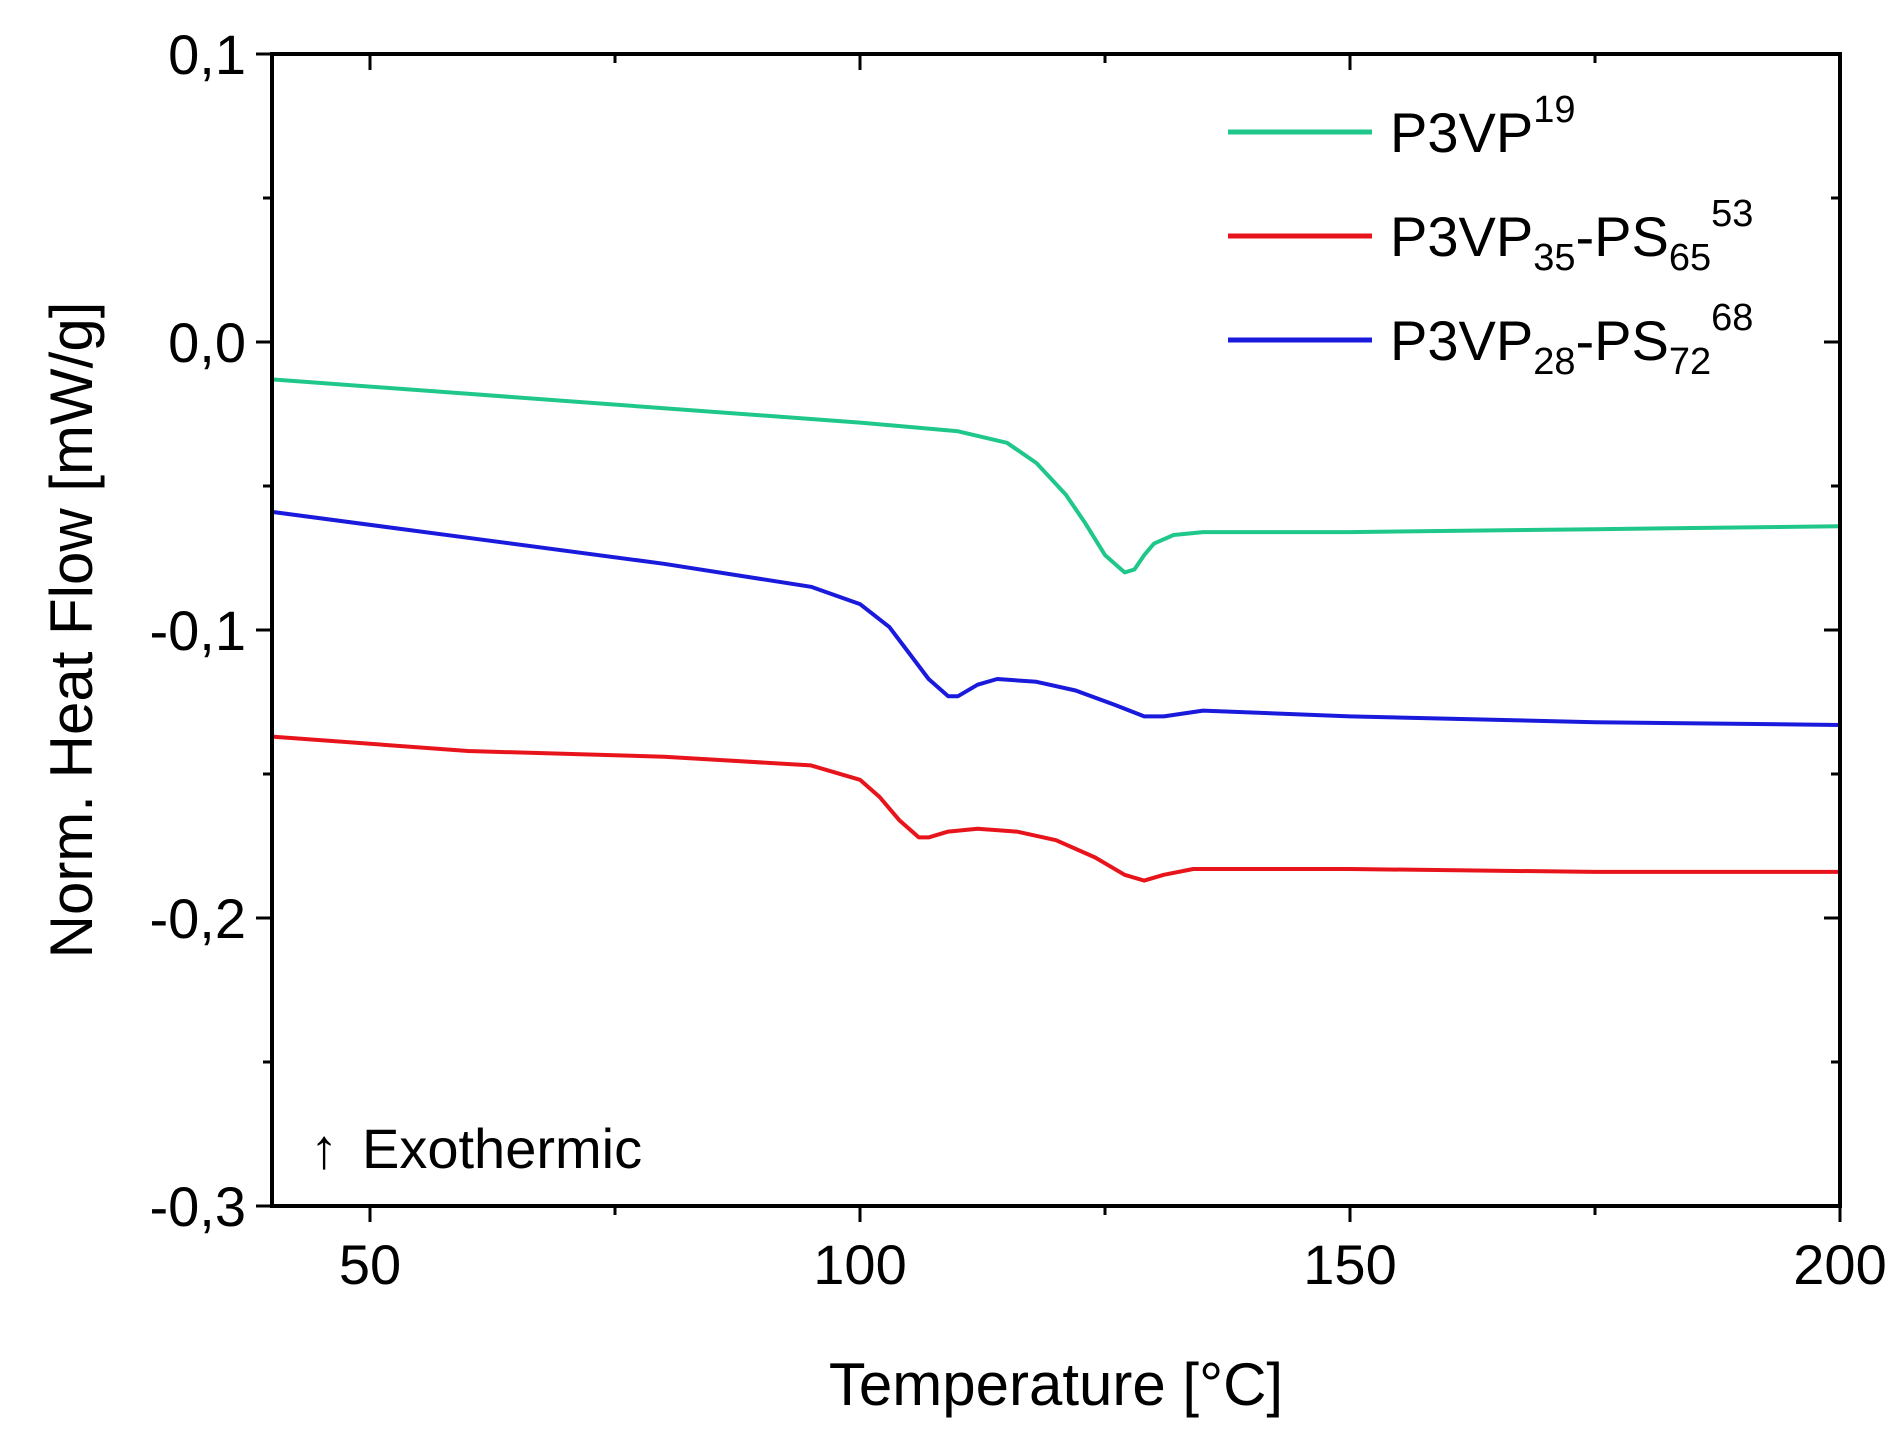 This screenshot has width=1902, height=1435. Describe the element at coordinates (198, 630) in the screenshot. I see `y-tick-label: -0,1` at that location.